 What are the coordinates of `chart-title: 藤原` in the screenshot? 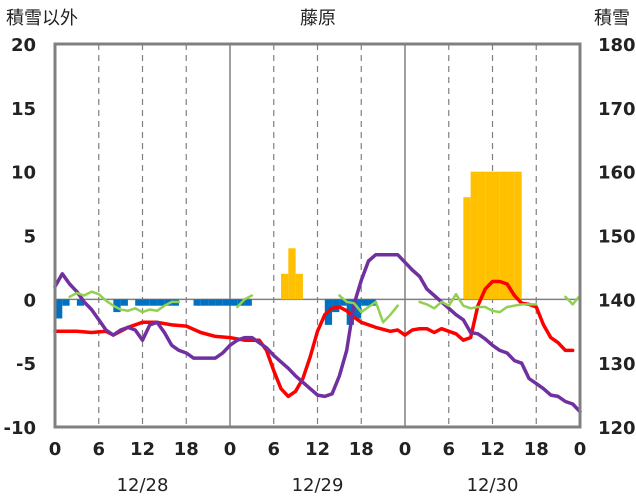 It's located at (318, 18).